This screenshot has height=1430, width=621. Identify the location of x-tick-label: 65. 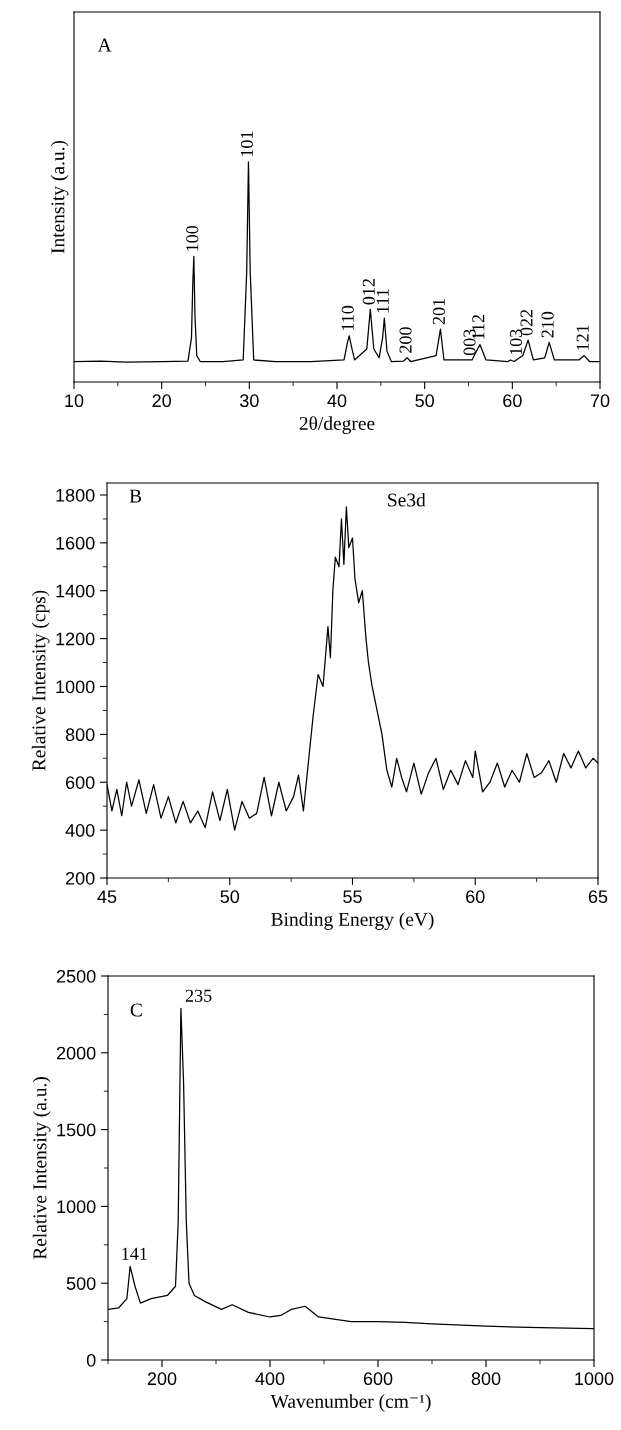
(598, 897).